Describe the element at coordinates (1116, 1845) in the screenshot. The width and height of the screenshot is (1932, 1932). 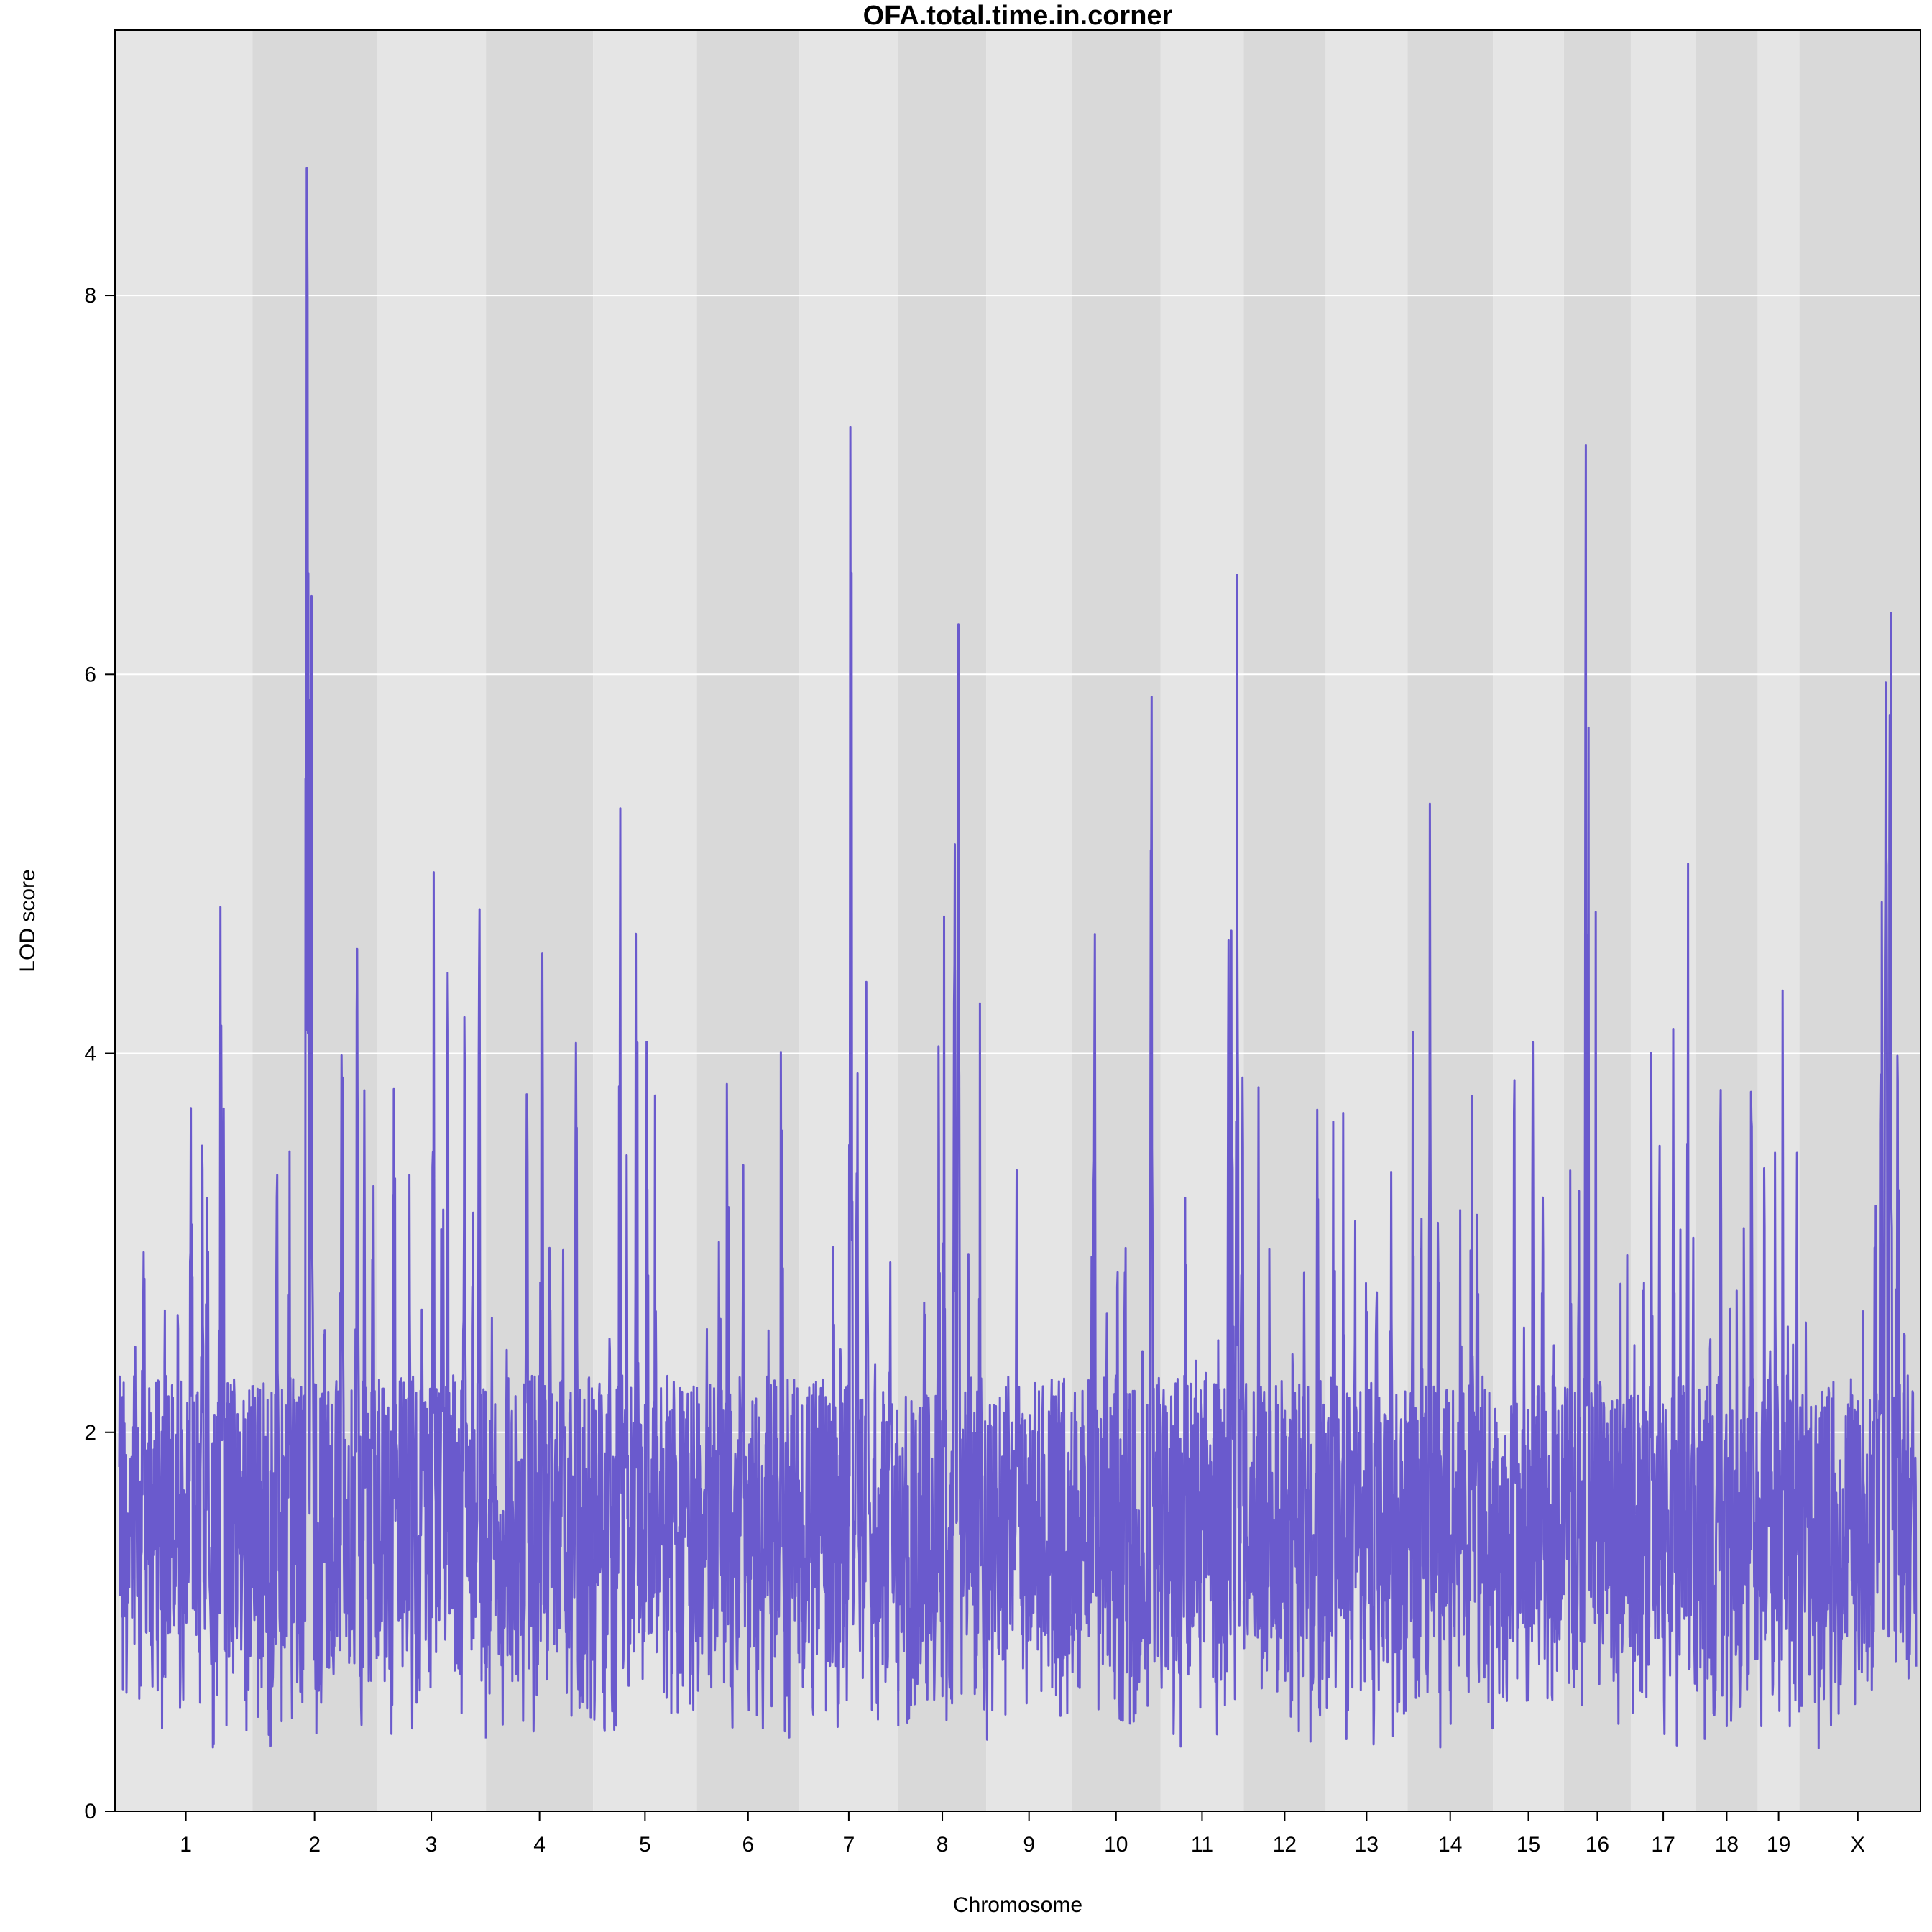
I see `x-tick-label-10: 10` at that location.